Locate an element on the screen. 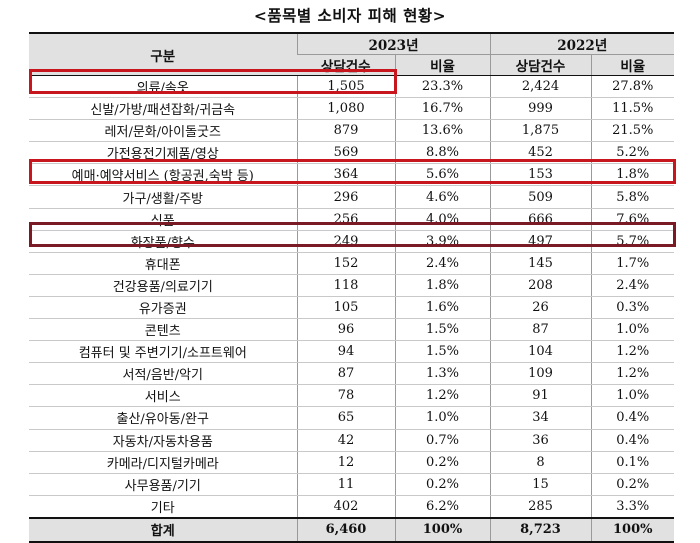 This screenshot has height=543, width=700. row-ratio-2023: 1.3% is located at coordinates (442, 374).